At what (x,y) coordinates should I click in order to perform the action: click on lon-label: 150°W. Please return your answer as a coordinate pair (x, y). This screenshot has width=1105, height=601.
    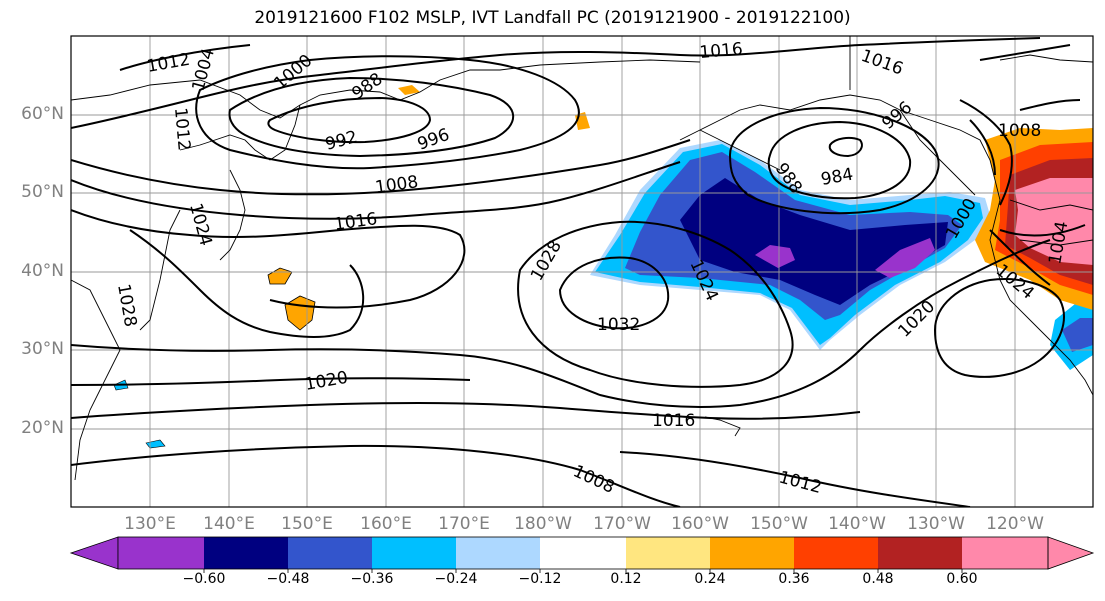
    Looking at the image, I should click on (779, 524).